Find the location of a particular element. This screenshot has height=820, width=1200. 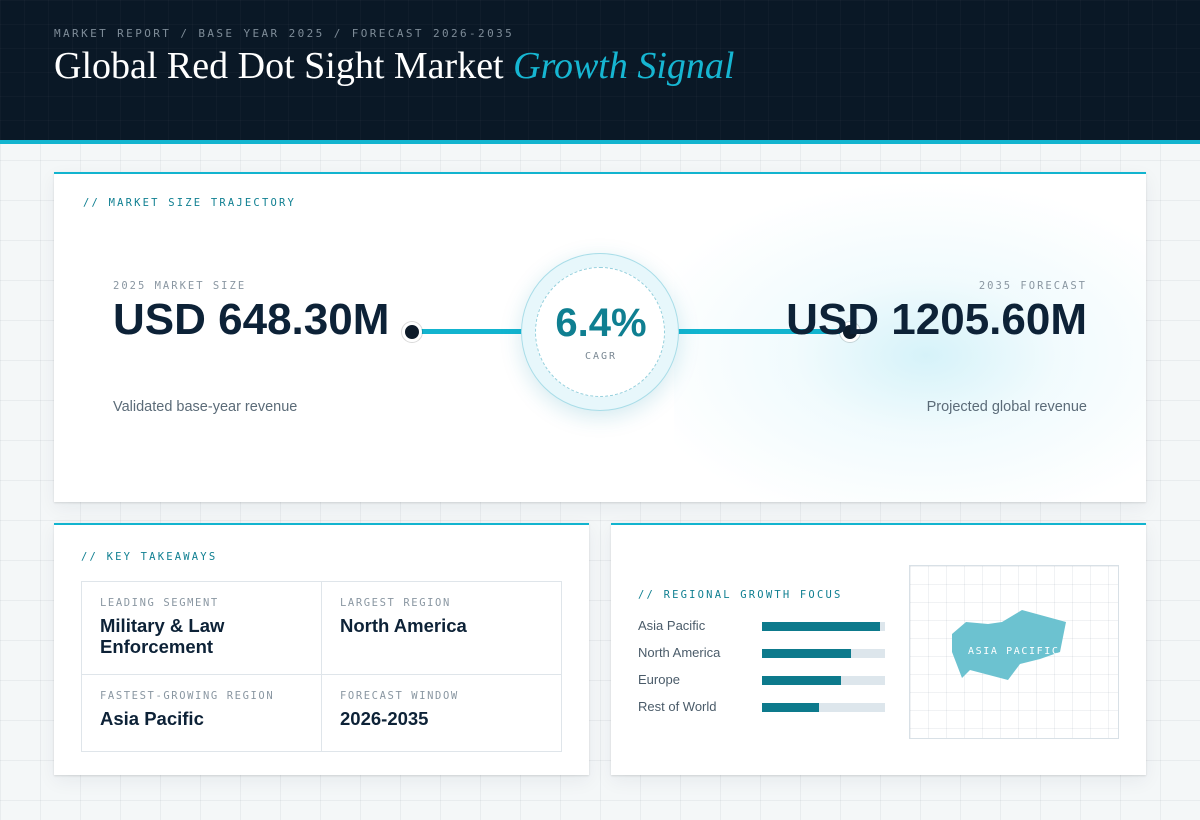

takeaway-fastest-growing-region: FASTEST-GROWING REGION Asia Pacific is located at coordinates (205, 709).